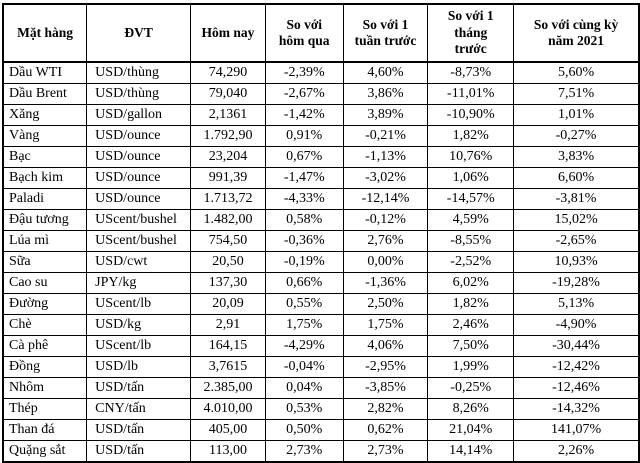  Describe the element at coordinates (385, 220) in the screenshot. I see `vs-1-week-cell: -0,12%` at that location.